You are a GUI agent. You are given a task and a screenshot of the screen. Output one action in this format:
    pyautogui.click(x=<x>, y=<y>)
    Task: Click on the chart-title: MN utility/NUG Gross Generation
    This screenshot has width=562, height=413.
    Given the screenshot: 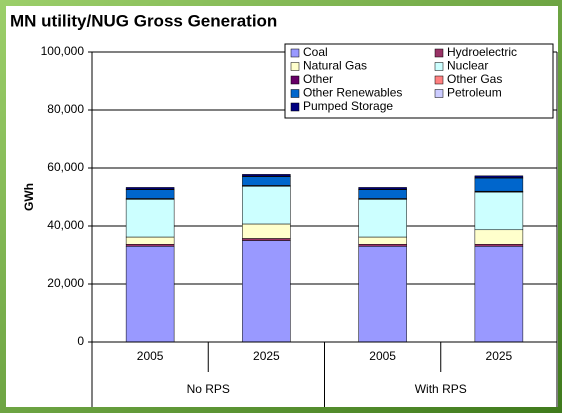 What is the action you would take?
    pyautogui.click(x=143, y=20)
    